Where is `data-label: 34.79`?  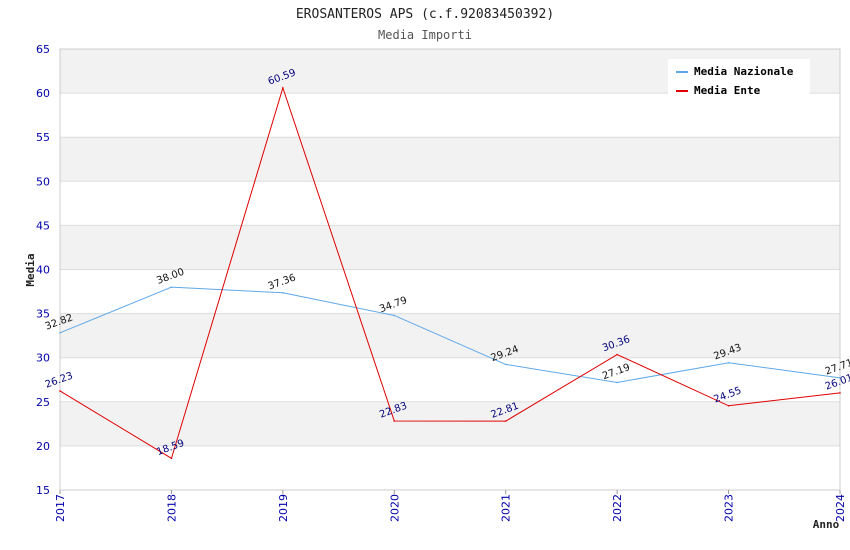 data-label: 34.79 is located at coordinates (393, 305).